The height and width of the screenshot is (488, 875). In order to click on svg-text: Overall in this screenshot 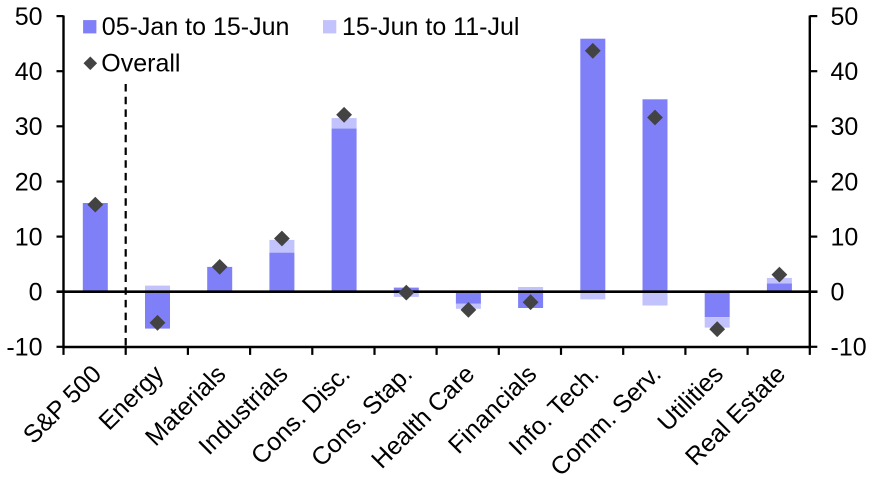, I will do `click(140, 63)`.